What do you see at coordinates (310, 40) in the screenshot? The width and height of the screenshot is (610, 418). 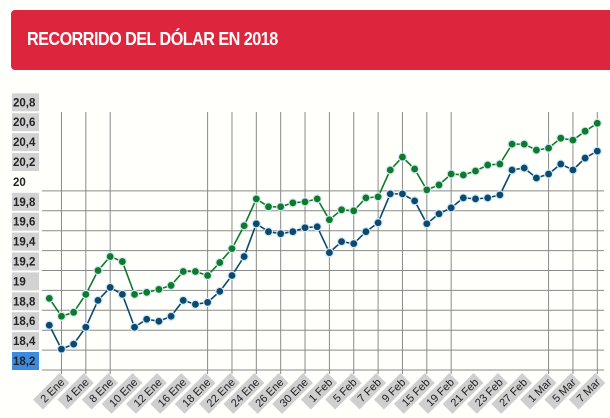 I see `title-banner: RECORRIDO DEL DÓLAR EN 2018` at bounding box center [310, 40].